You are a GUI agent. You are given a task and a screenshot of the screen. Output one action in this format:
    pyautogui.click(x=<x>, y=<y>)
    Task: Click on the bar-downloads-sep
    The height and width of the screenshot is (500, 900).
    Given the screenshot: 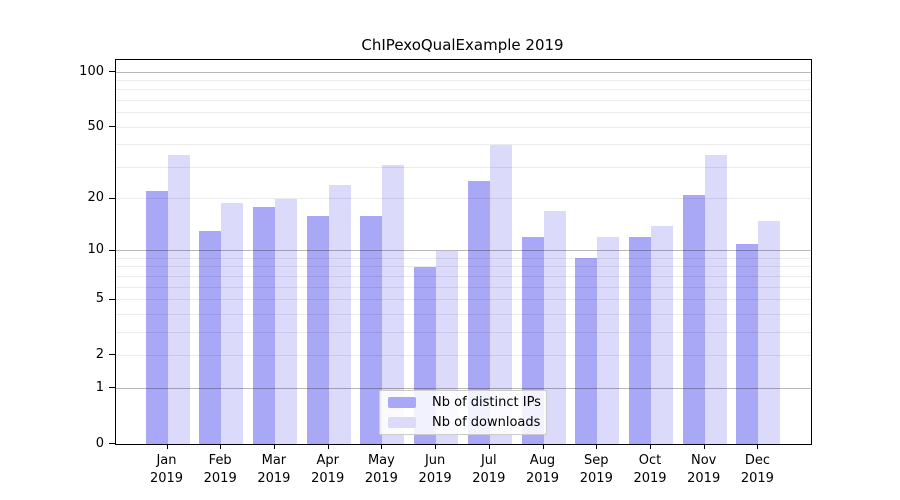 What is the action you would take?
    pyautogui.click(x=608, y=340)
    